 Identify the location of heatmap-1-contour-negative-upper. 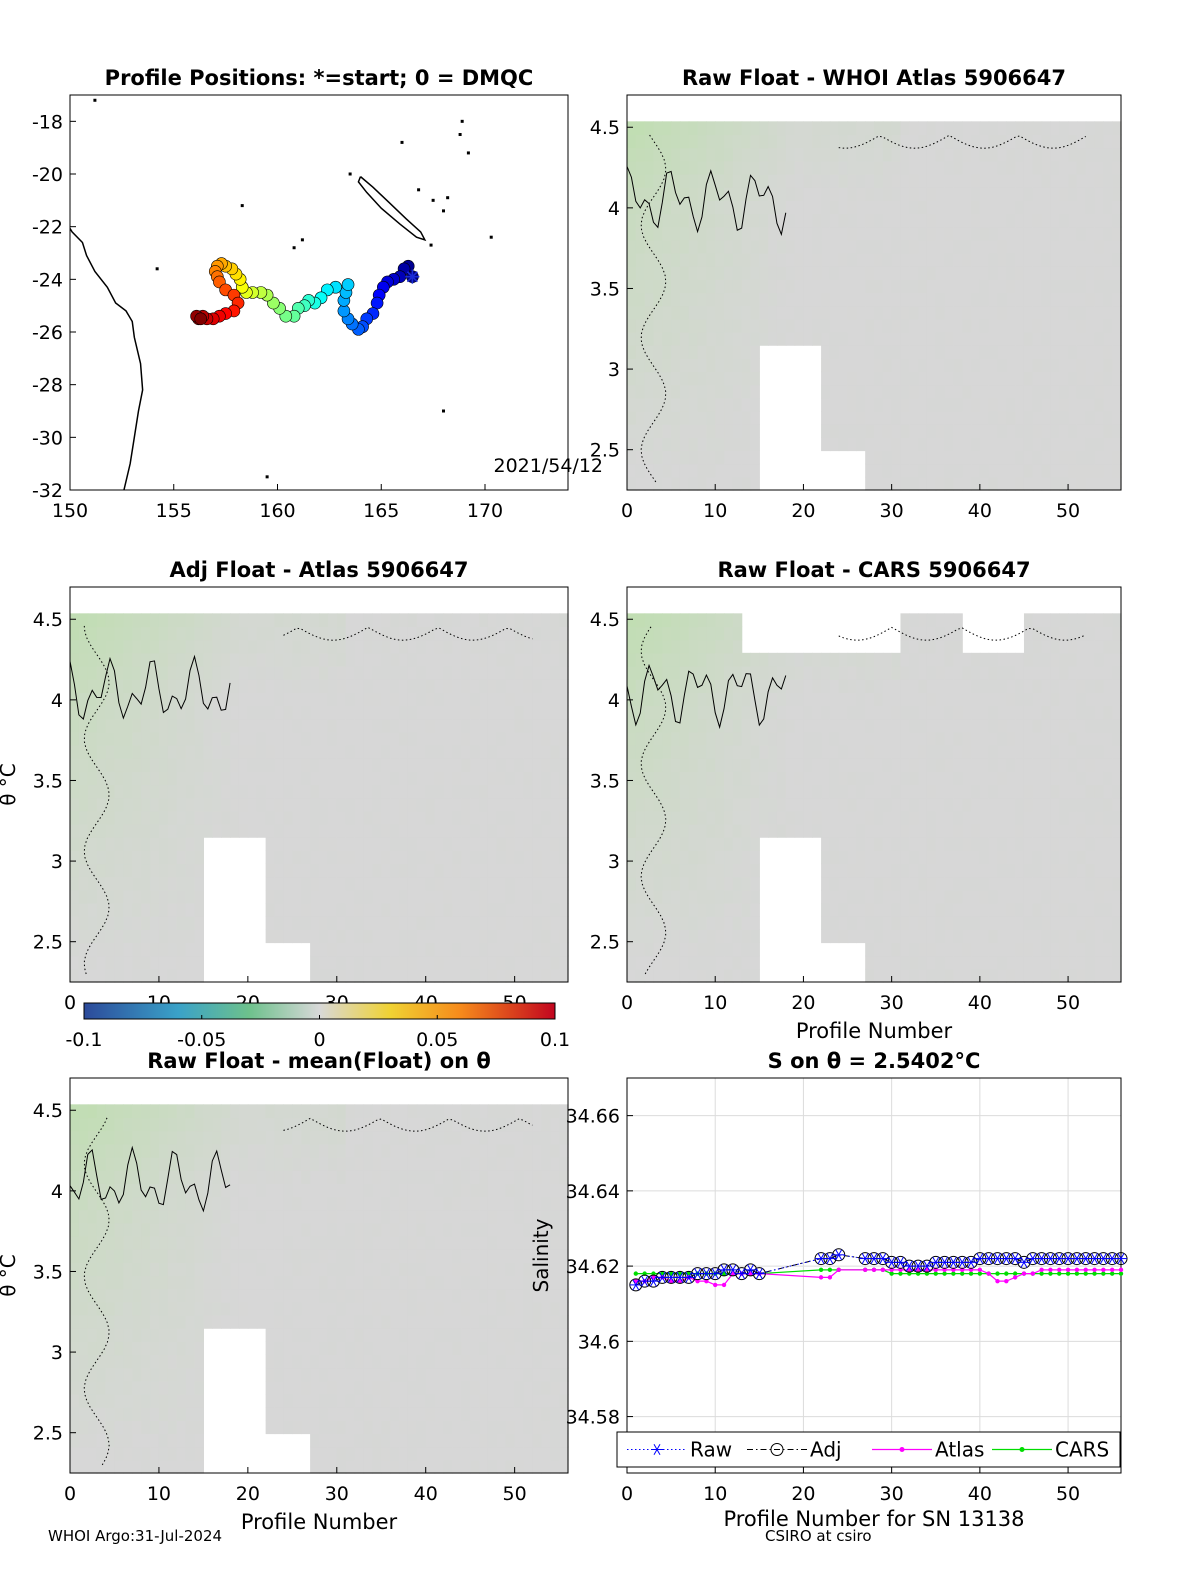
(962, 141).